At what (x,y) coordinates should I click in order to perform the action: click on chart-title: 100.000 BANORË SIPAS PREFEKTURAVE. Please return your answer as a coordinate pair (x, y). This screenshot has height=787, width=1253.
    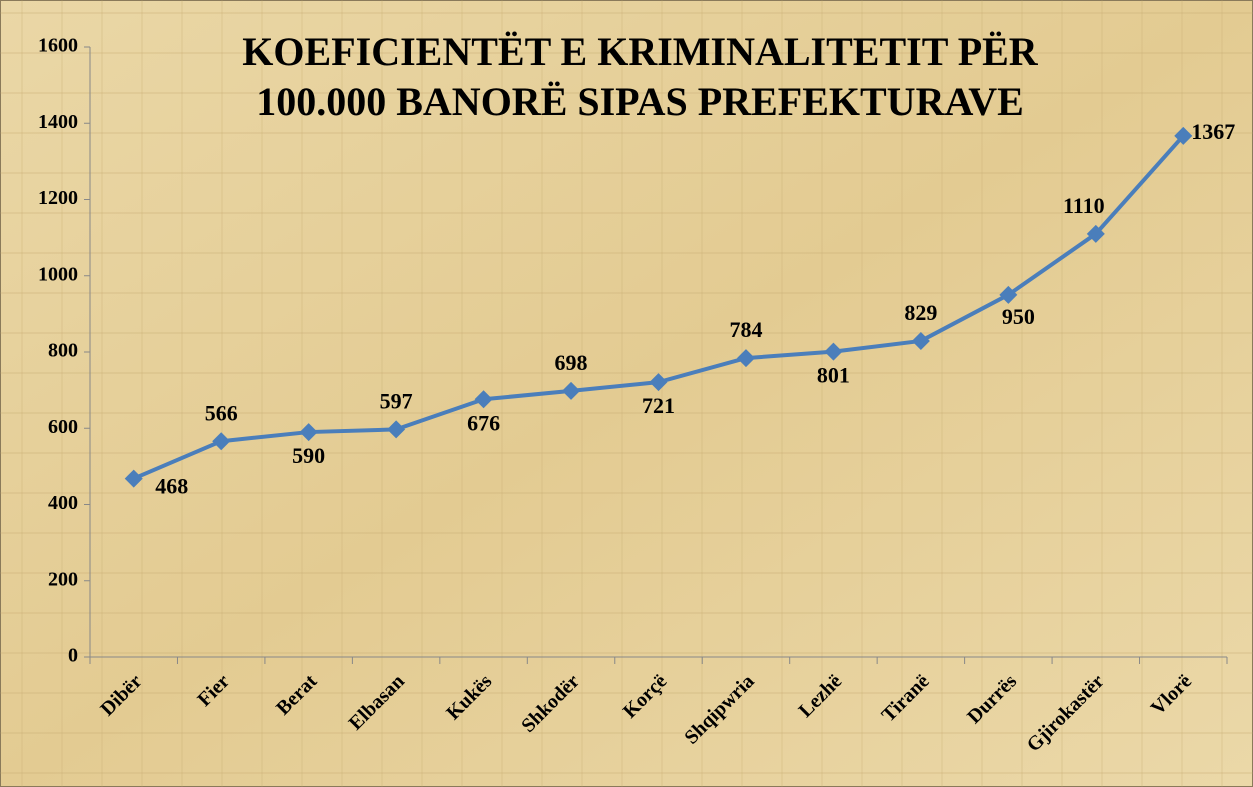
    Looking at the image, I should click on (640, 101).